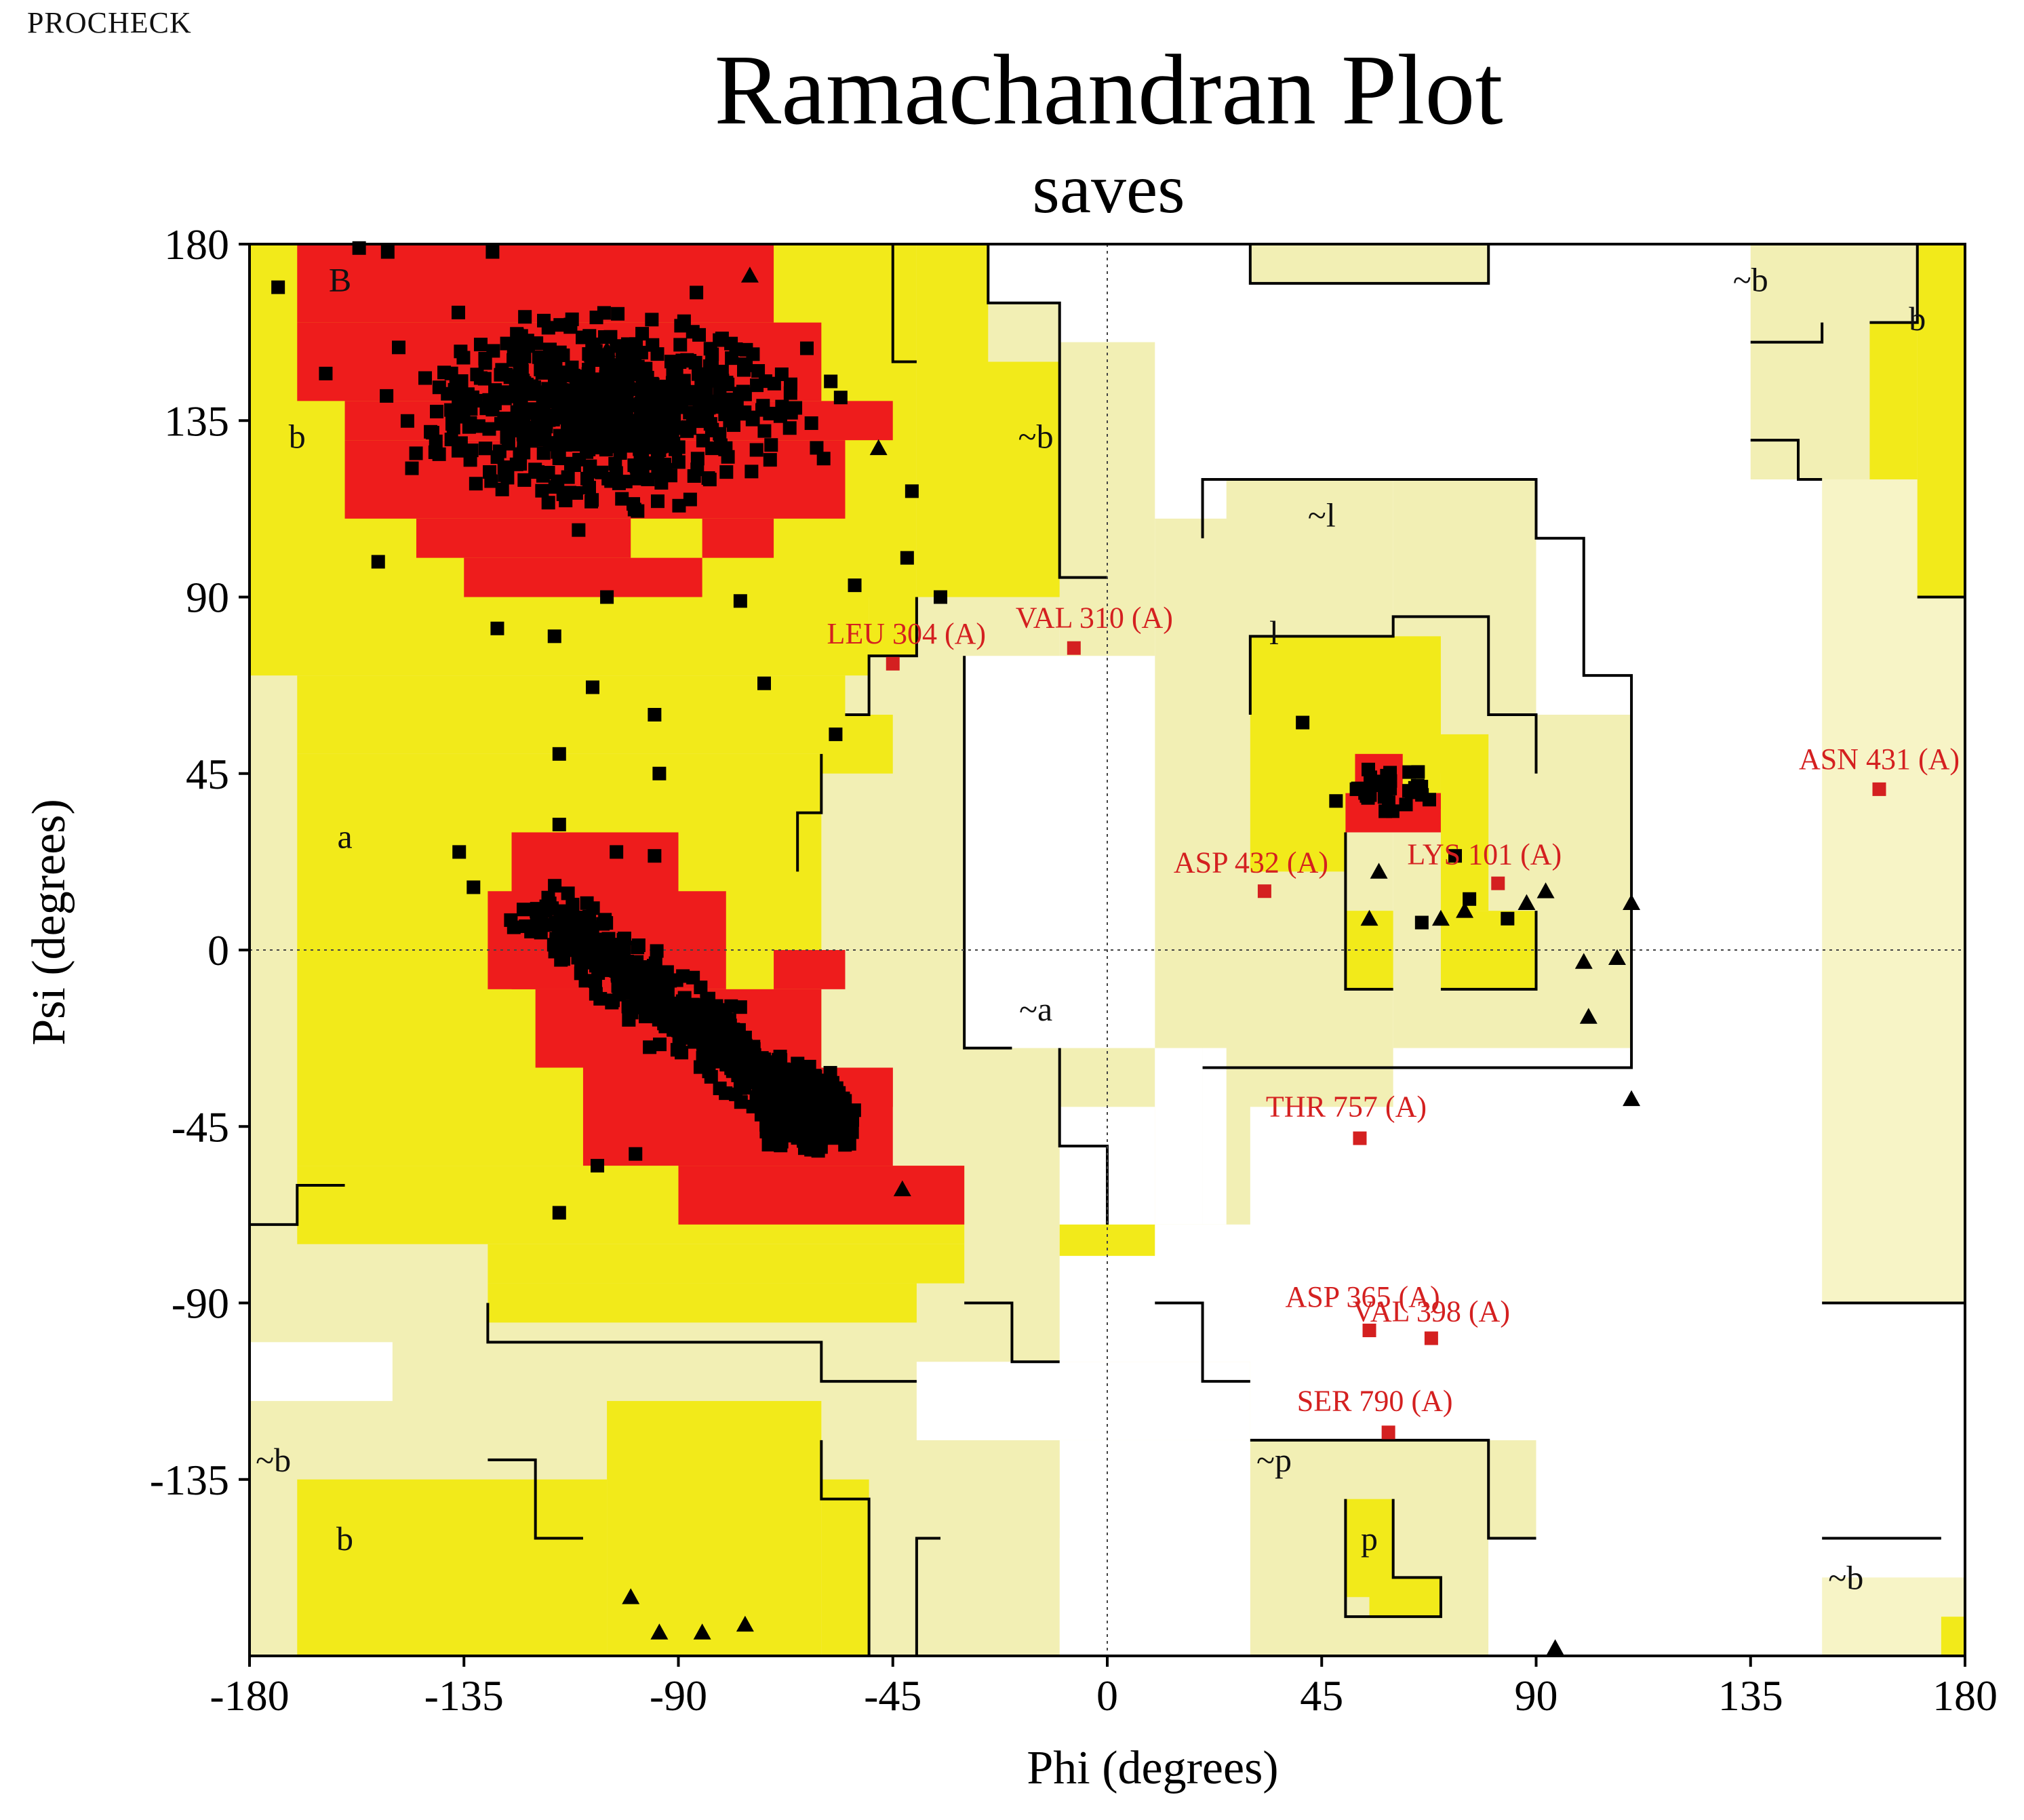 The height and width of the screenshot is (1820, 2024). What do you see at coordinates (196, 421) in the screenshot?
I see `y-tick-label: 135` at bounding box center [196, 421].